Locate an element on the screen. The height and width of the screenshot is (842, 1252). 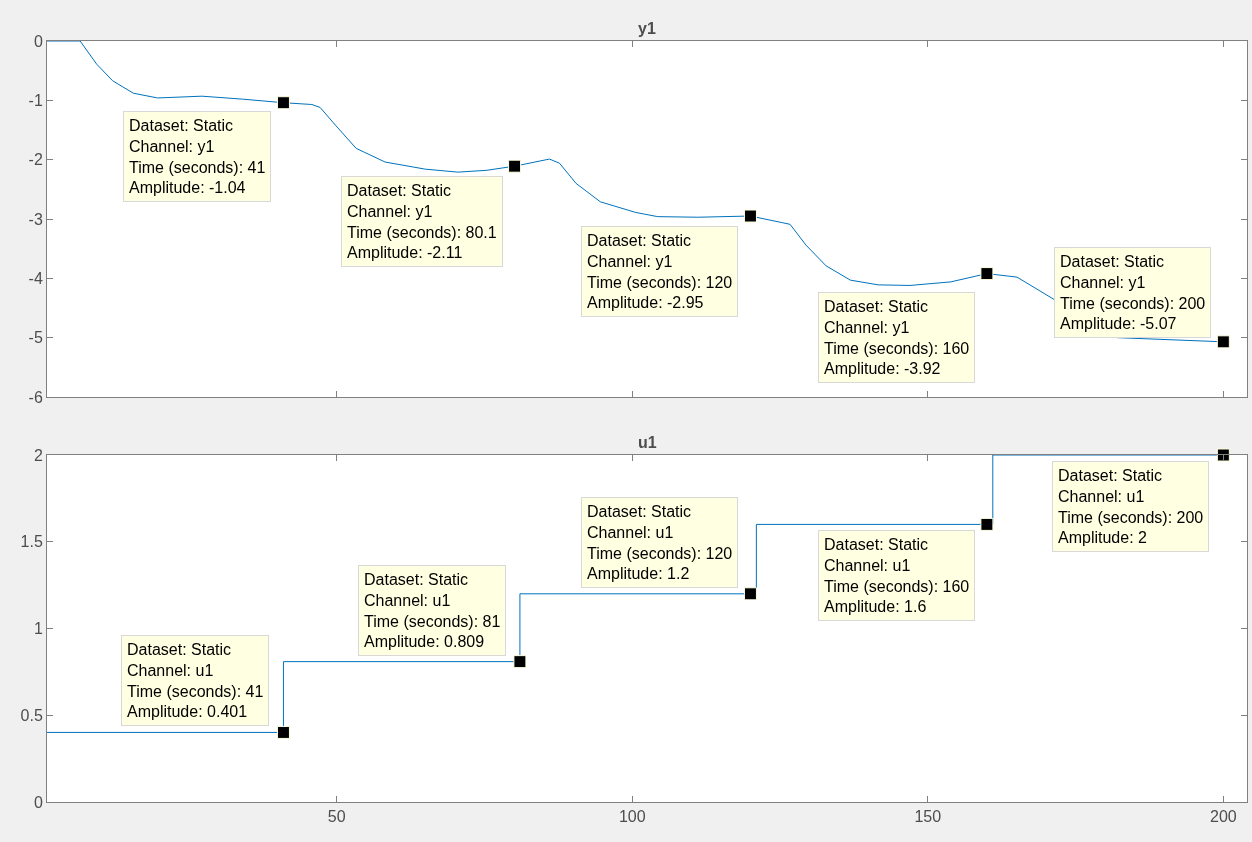
y-tick-label: 0.5 is located at coordinates (31, 715).